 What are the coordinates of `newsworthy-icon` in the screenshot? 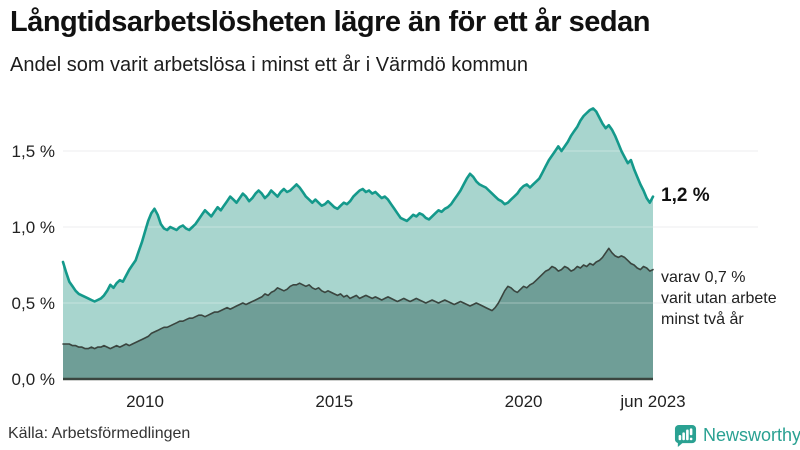 It's located at (685, 435).